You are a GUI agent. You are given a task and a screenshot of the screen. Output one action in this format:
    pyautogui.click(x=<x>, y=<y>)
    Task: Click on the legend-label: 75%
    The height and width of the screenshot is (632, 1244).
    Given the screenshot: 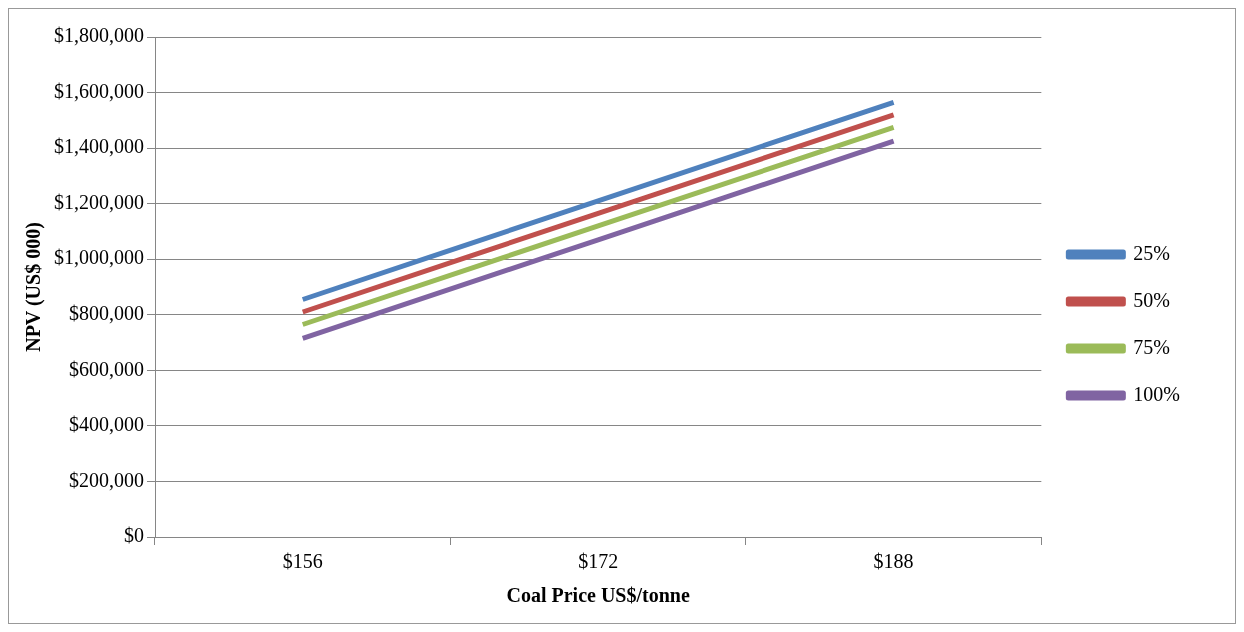 What is the action you would take?
    pyautogui.click(x=1152, y=346)
    